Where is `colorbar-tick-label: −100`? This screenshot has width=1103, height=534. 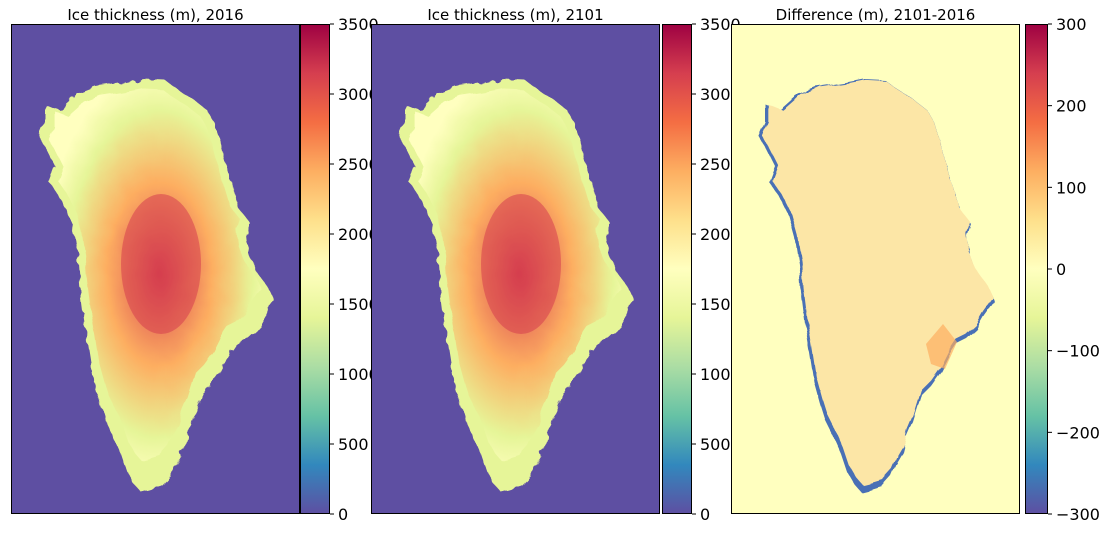 colorbar-tick-label: −100 is located at coordinates (1078, 351).